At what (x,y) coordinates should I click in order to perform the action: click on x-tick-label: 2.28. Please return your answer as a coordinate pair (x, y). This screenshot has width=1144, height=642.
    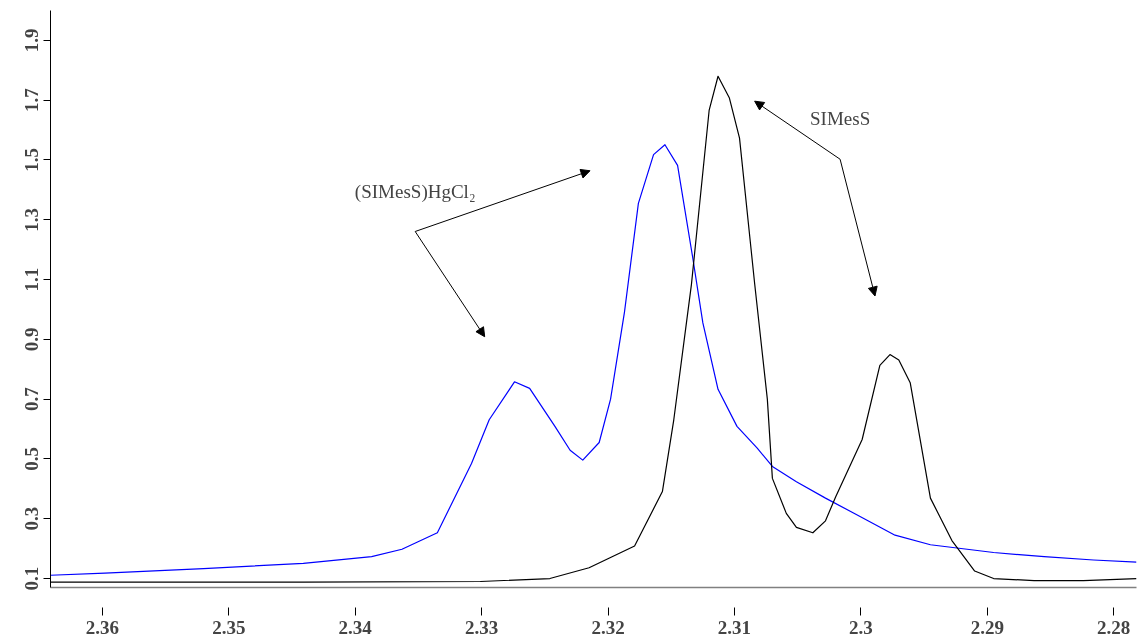
    Looking at the image, I should click on (1114, 627).